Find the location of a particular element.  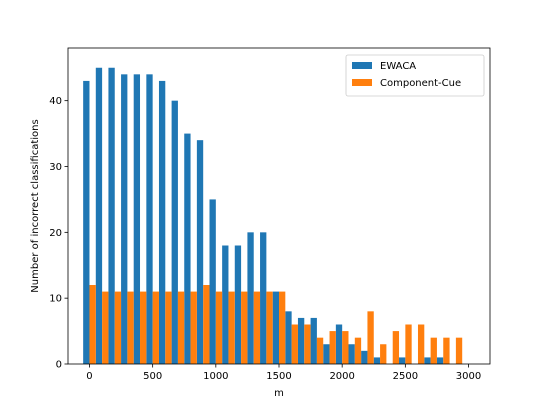

y-tick-label: 30 is located at coordinates (55, 167).